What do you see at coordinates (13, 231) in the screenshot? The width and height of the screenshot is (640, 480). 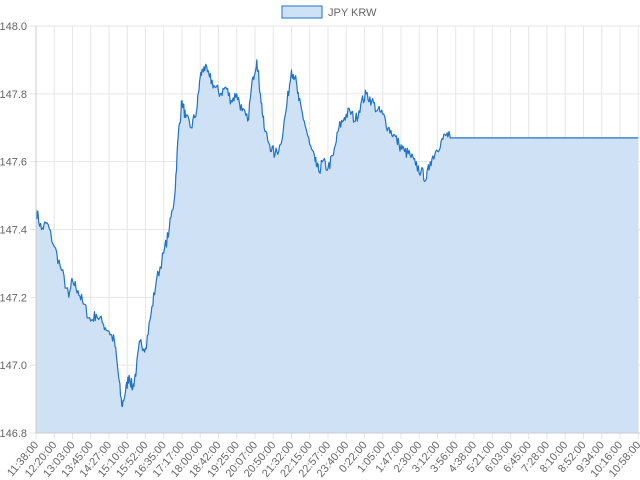 I see `y-tick-label: 147.4` at bounding box center [13, 231].